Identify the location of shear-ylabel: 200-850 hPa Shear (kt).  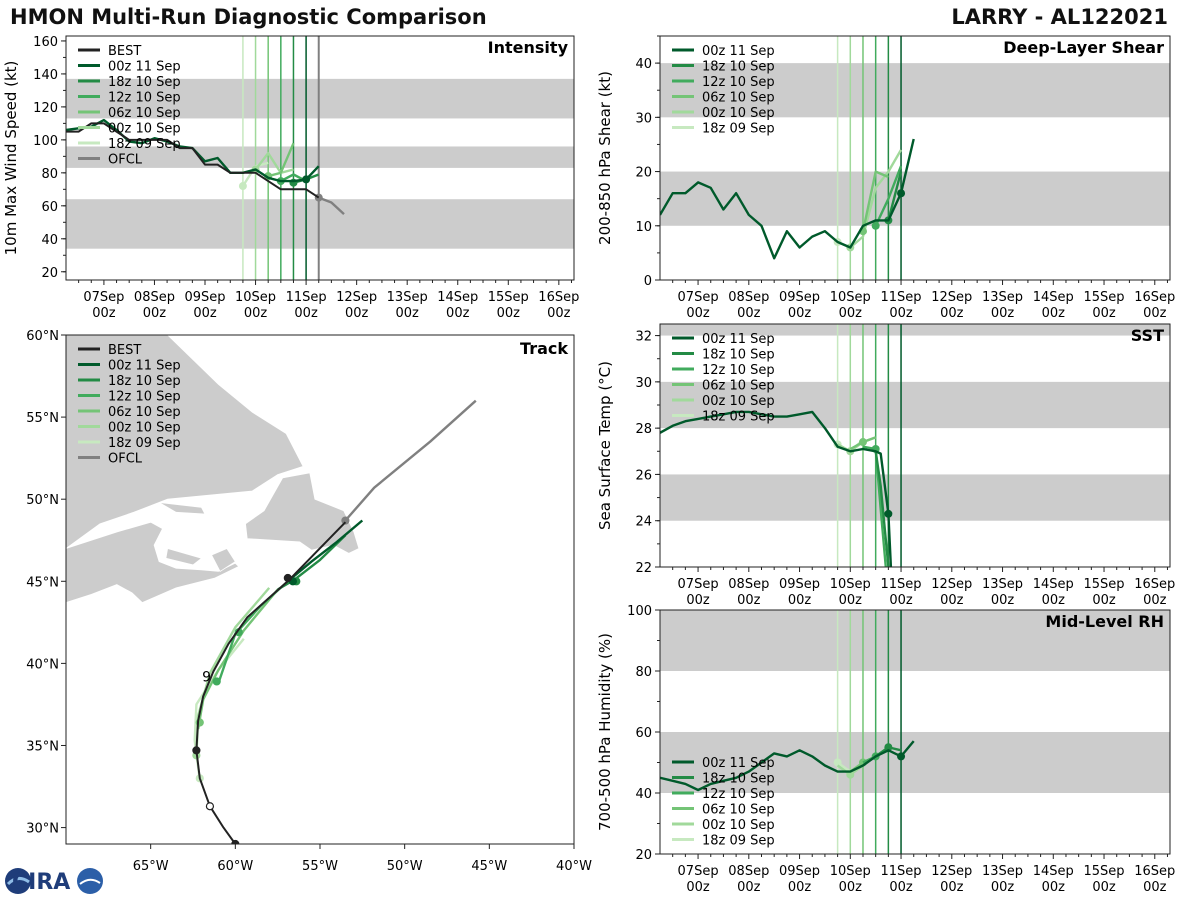
(605, 158).